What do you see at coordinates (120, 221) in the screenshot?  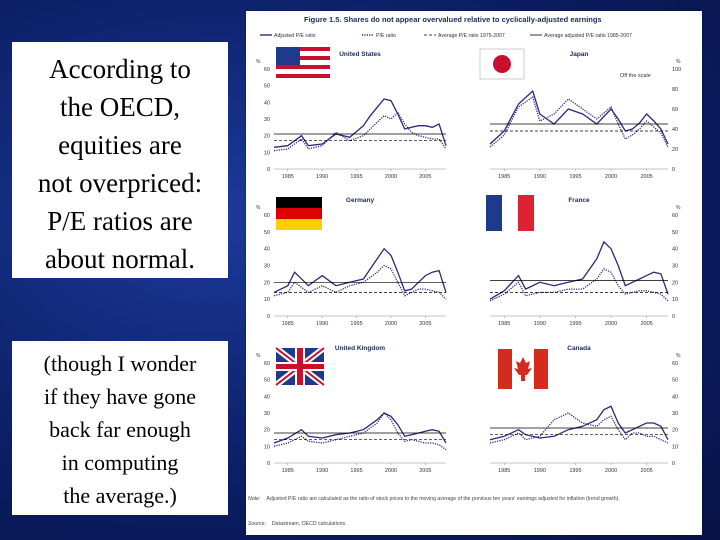 I see `main-text-line: P/E ratios are` at bounding box center [120, 221].